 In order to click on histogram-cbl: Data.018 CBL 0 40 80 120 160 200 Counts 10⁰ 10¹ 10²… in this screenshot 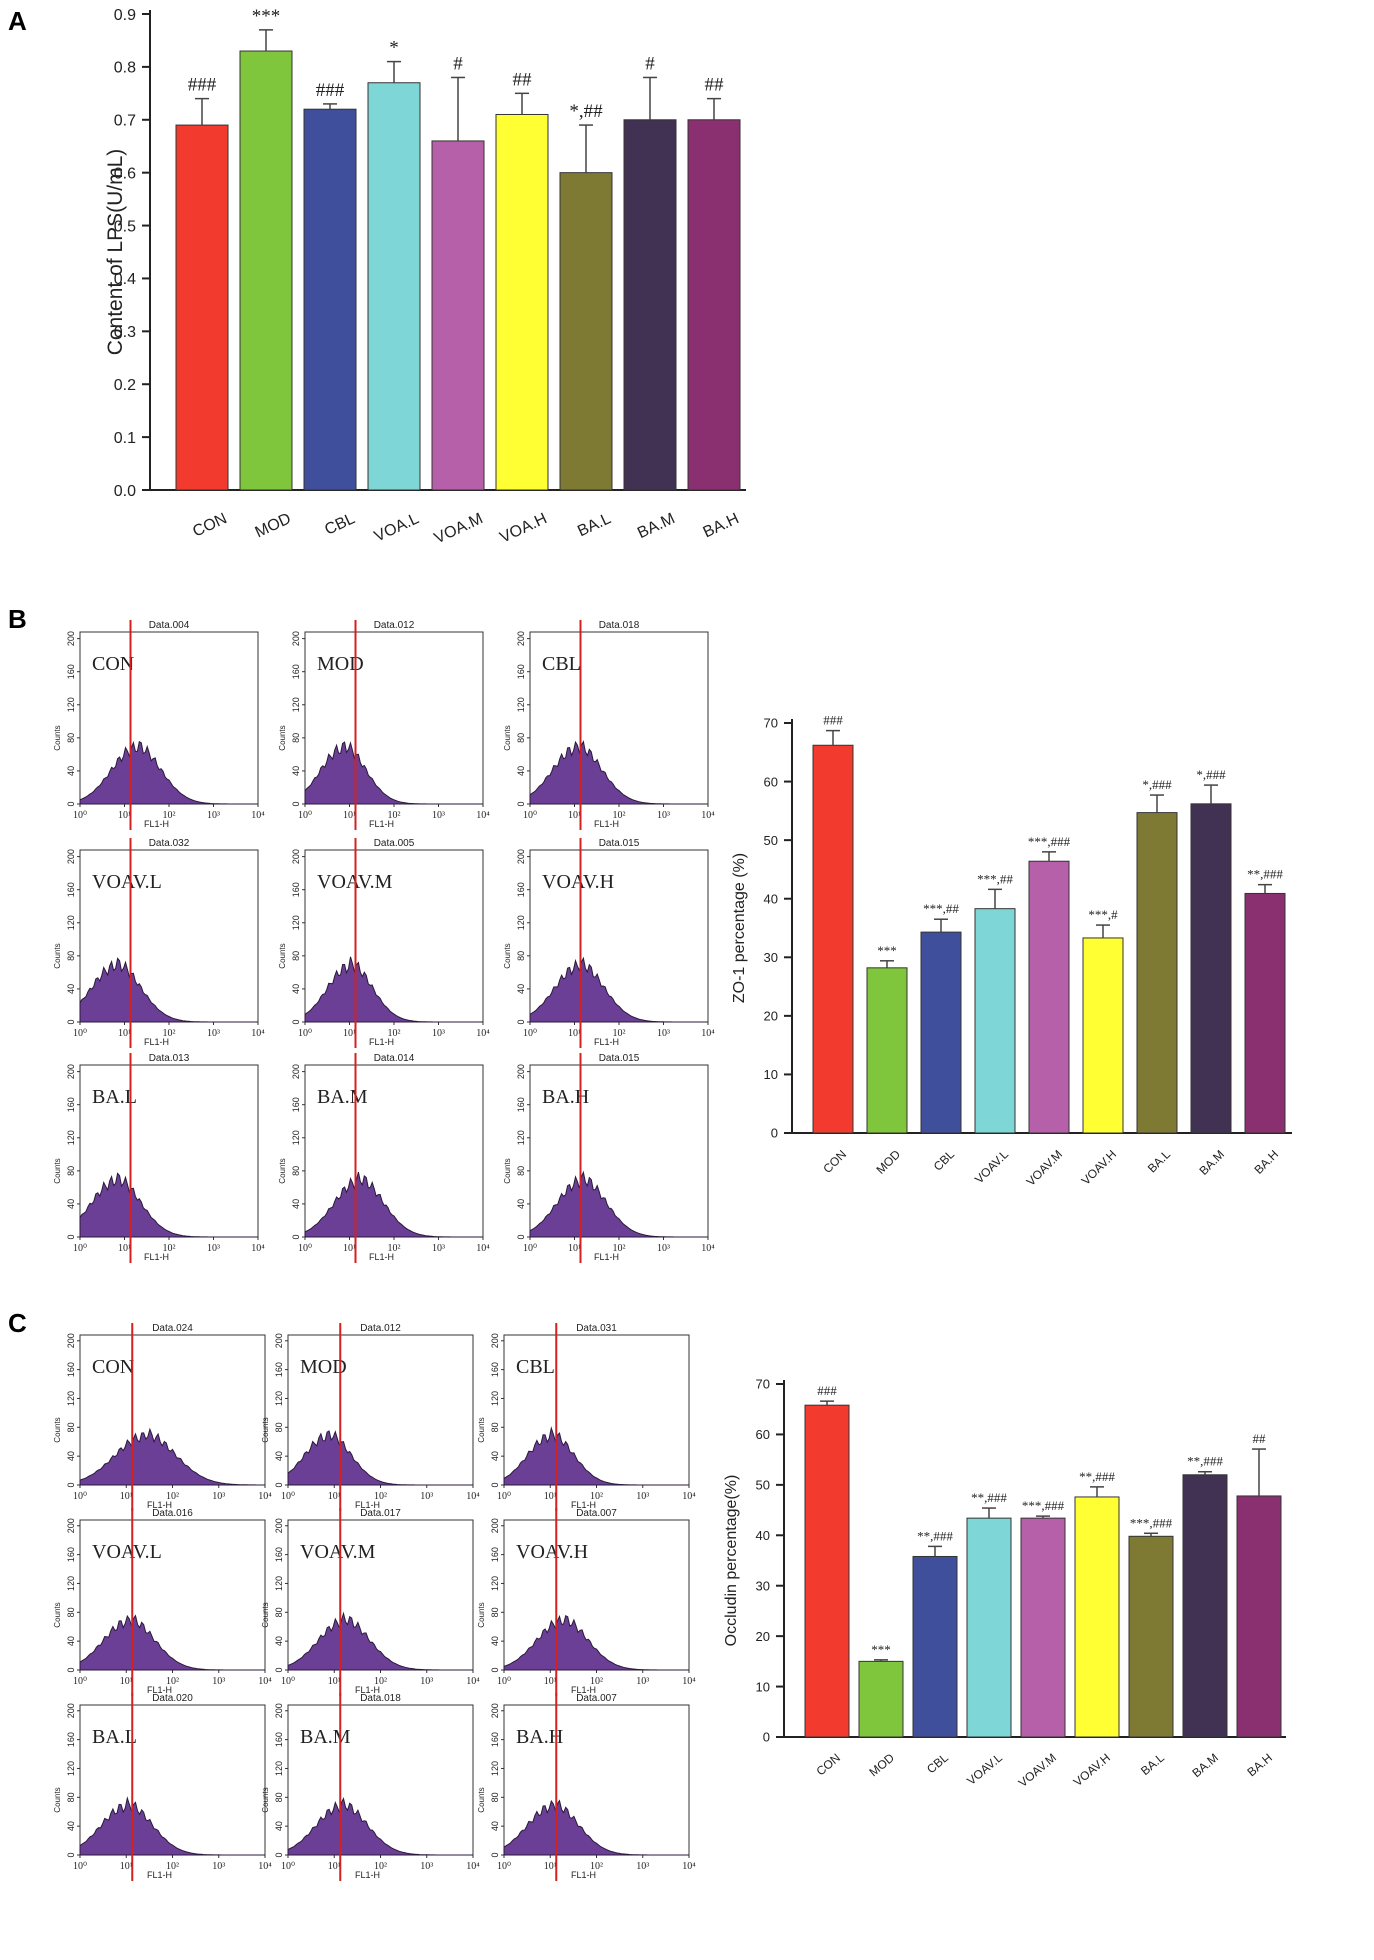, I will do `click(609, 725)`.